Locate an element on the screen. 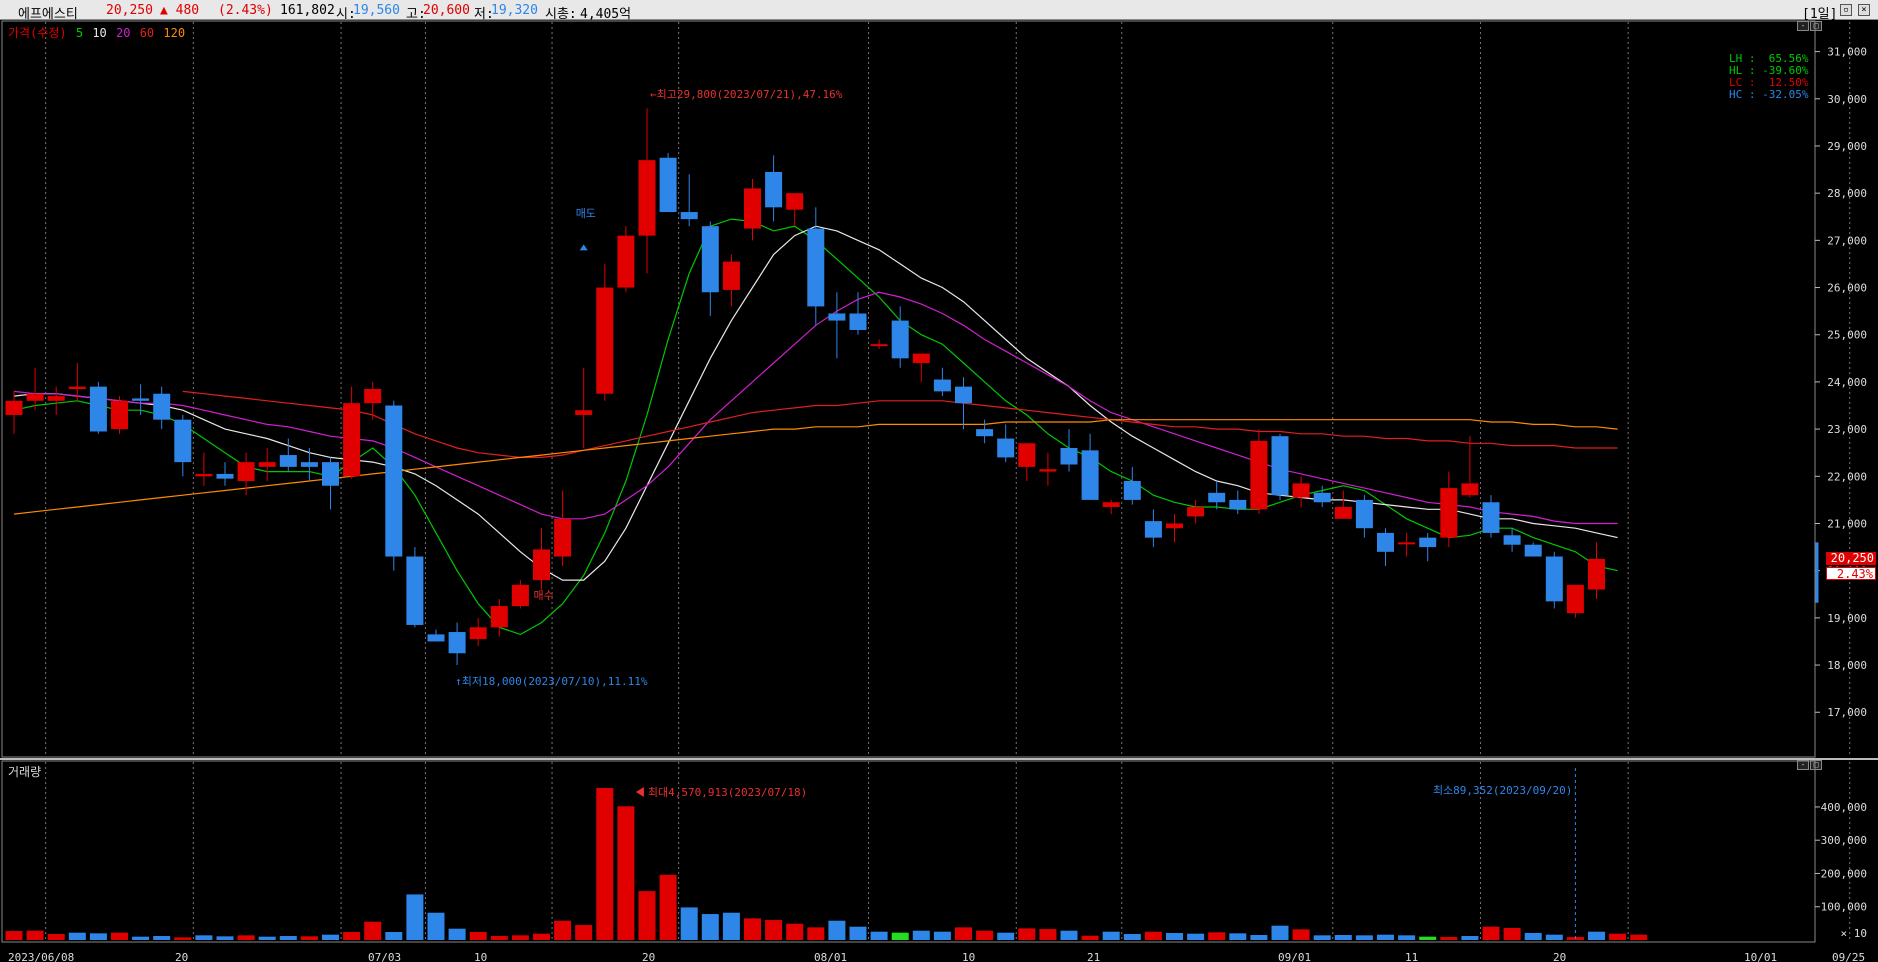  volume-pane-maximize-icon: □ is located at coordinates (1816, 765).